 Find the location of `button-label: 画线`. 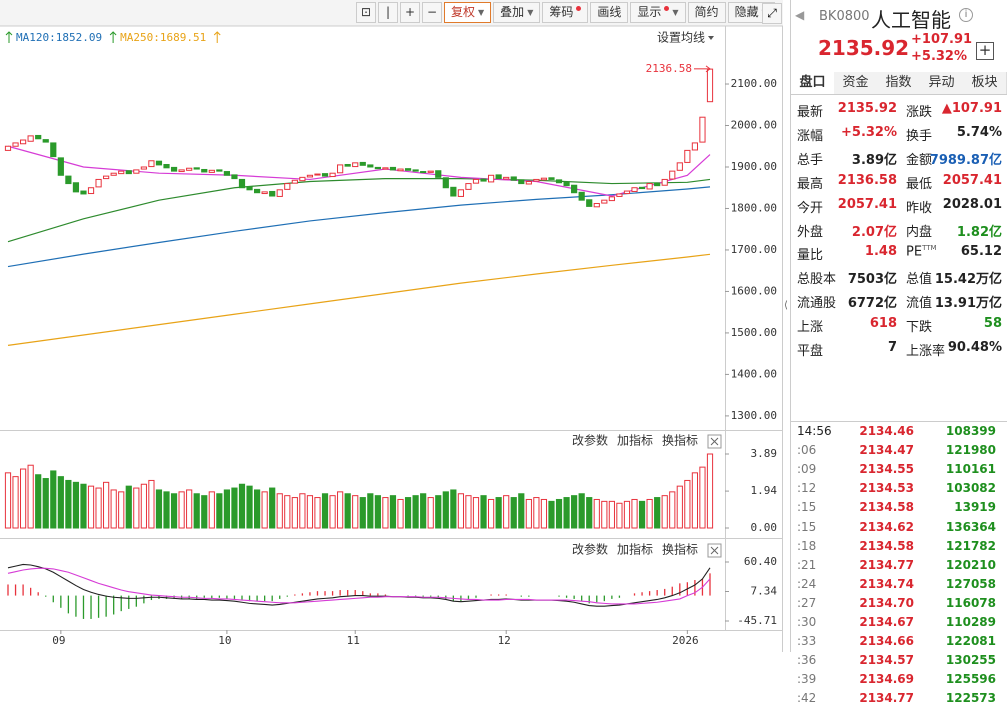

button-label: 画线 is located at coordinates (609, 12).